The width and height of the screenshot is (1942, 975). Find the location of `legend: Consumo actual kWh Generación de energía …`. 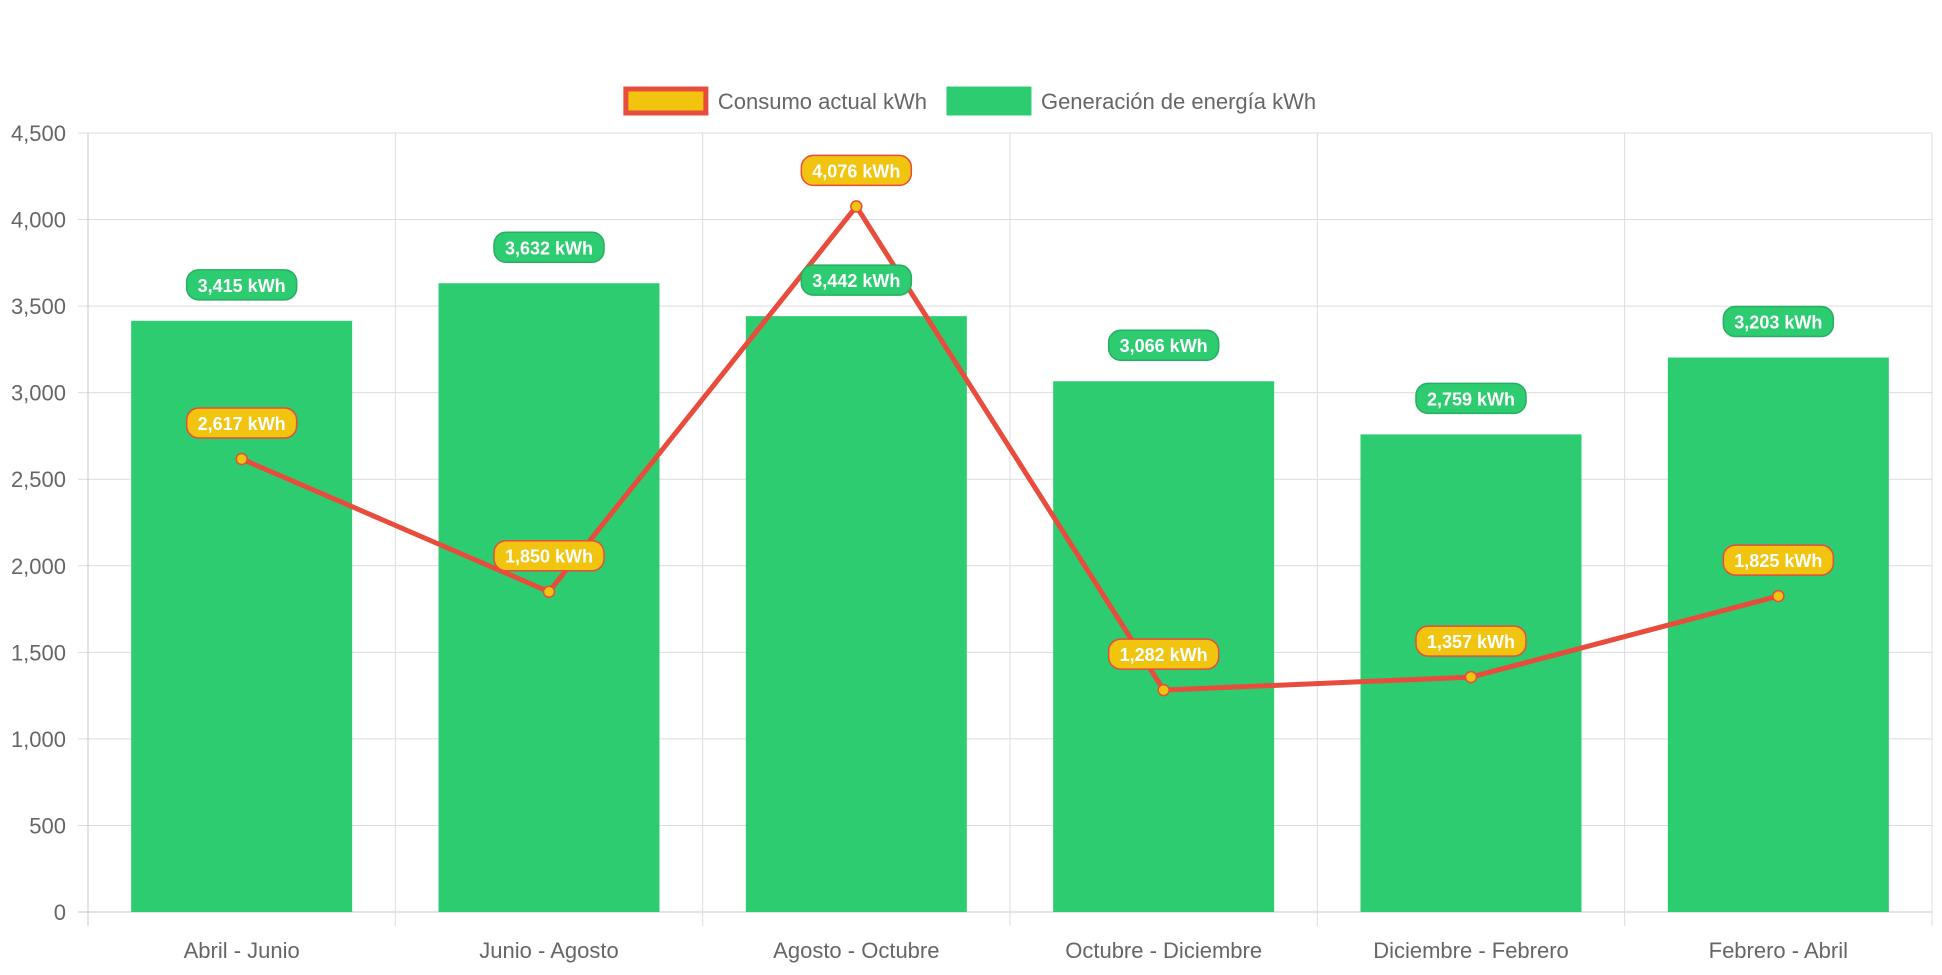

legend: Consumo actual kWh Generación de energía … is located at coordinates (969, 101).